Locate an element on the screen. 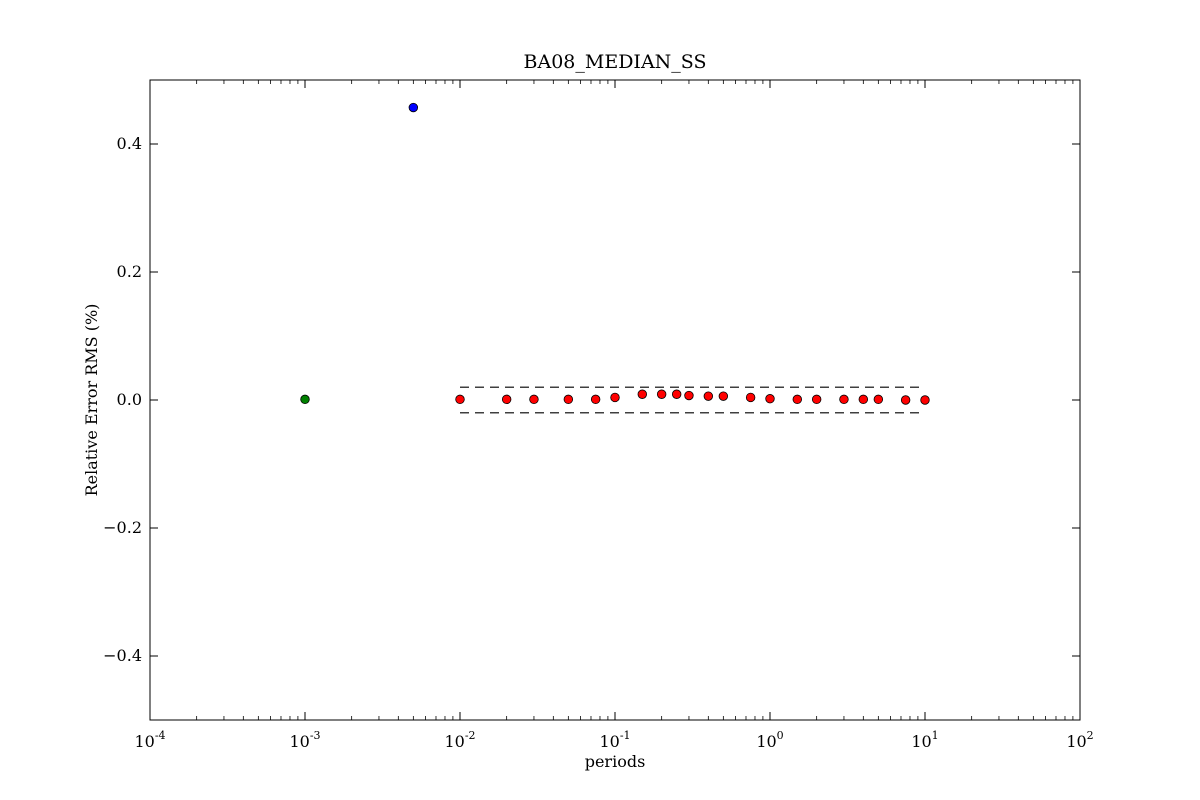  x-tick-label: 10⁻² is located at coordinates (459, 740).